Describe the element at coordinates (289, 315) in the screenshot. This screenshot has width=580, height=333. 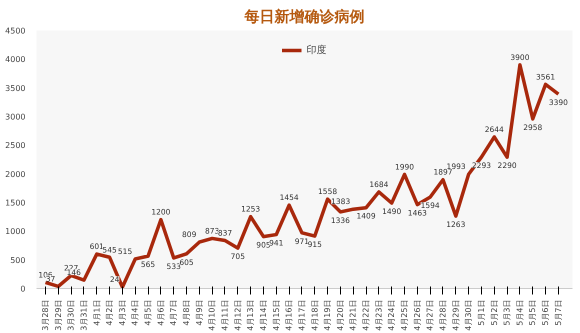
I see `x-tick-label: 4月16日` at that location.